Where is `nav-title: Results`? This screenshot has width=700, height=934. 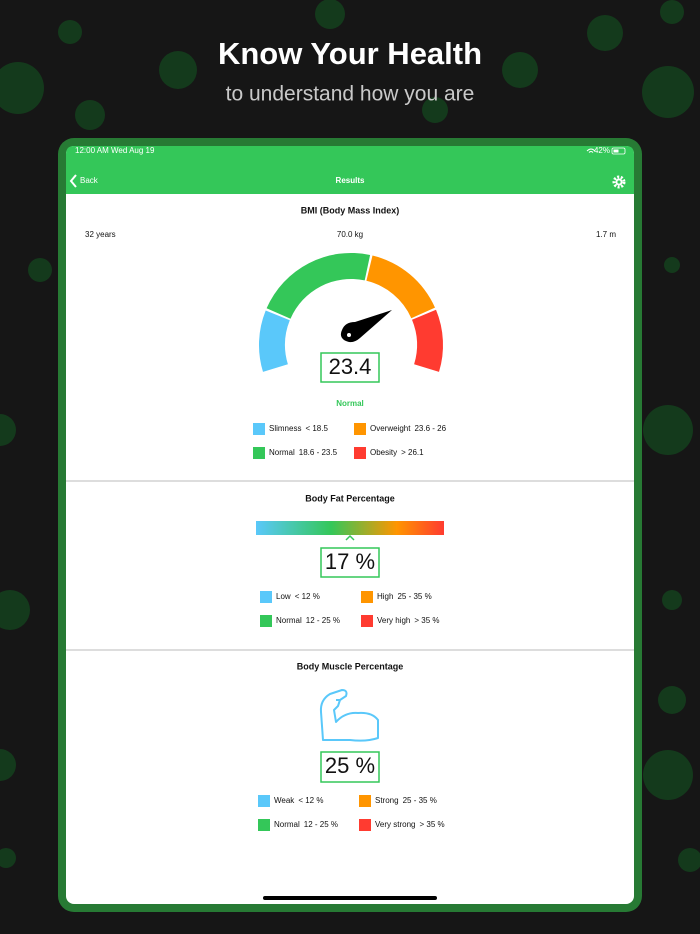
nav-title: Results is located at coordinates (350, 180).